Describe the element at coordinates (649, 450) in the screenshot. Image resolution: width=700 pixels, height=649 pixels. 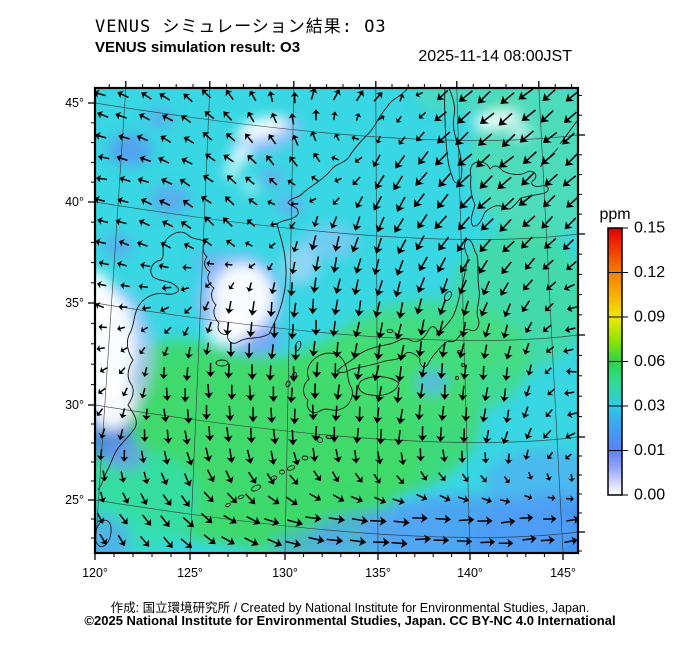
I see `colorbar-tick-label: 0.01` at that location.